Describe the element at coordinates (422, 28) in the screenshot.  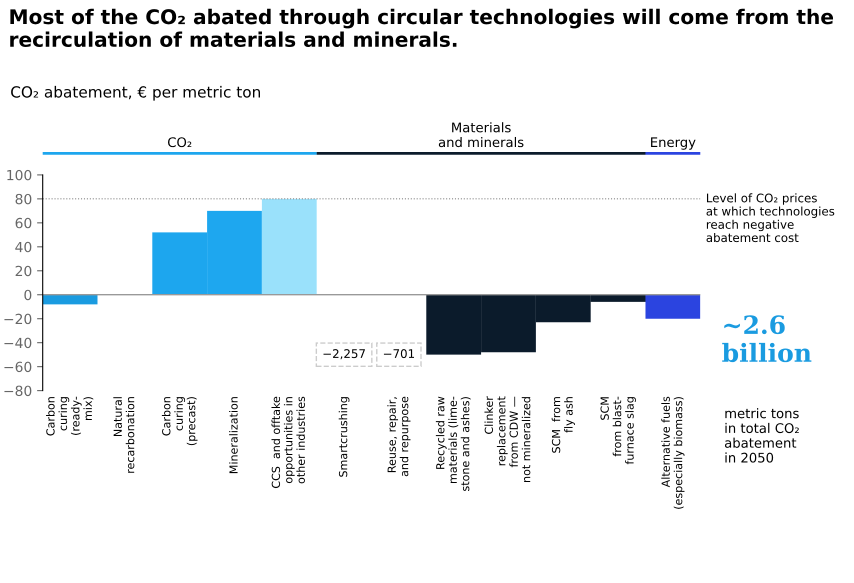
I see `chart-title: Most of the CO₂ abated through circular technologies will come from the recirculation of materials and minerals.` at that location.